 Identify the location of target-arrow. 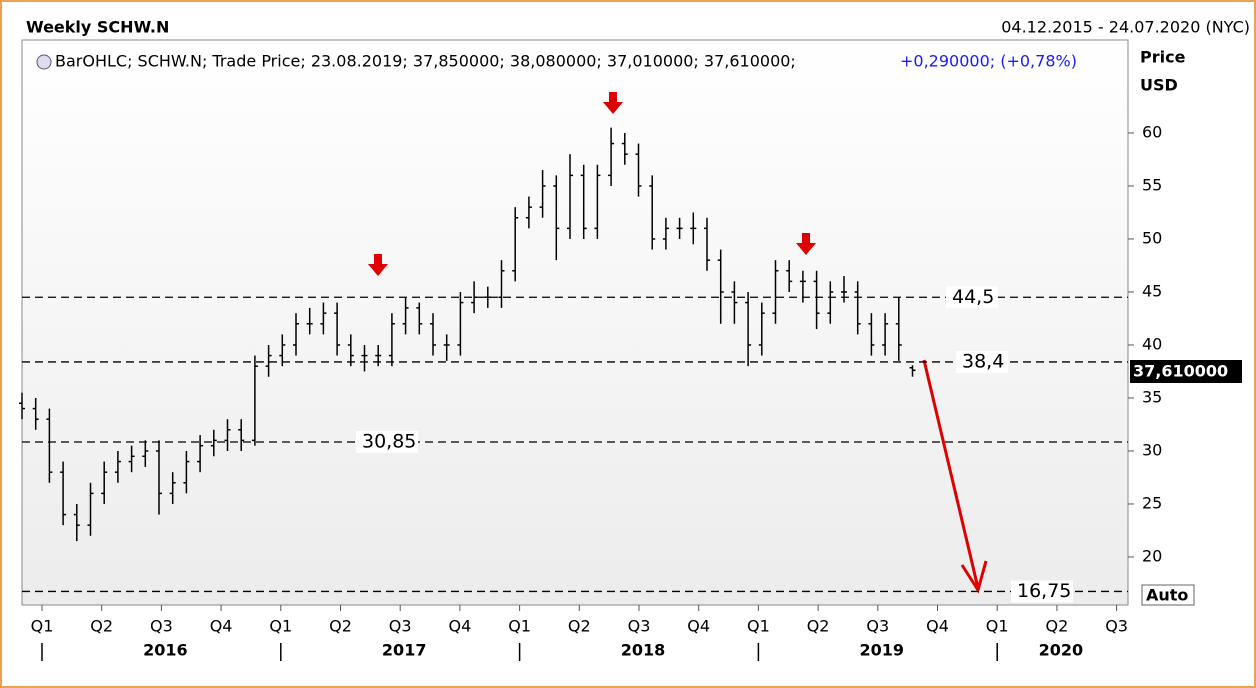
(951, 474).